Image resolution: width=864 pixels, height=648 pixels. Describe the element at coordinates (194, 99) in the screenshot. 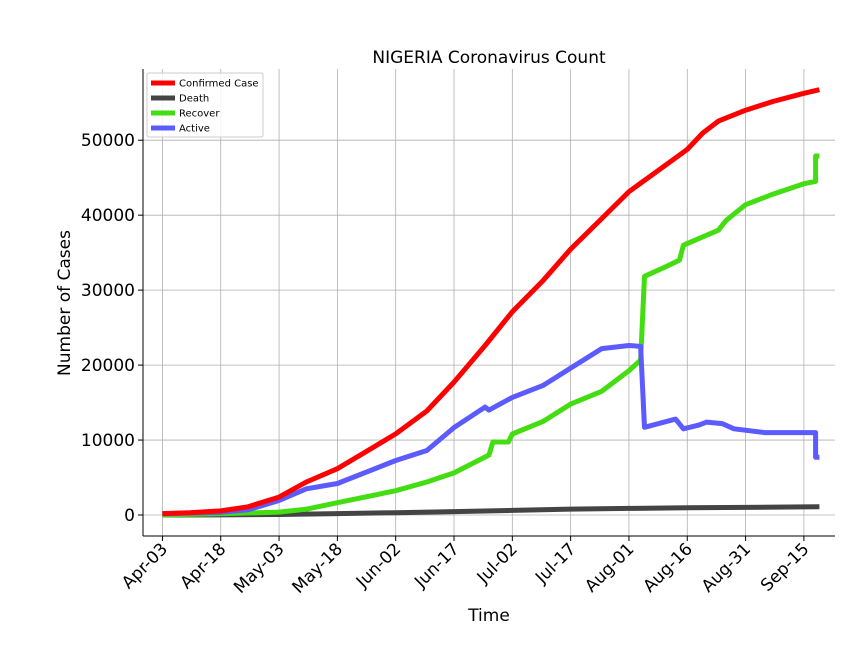

I see `legend-label: Death` at that location.